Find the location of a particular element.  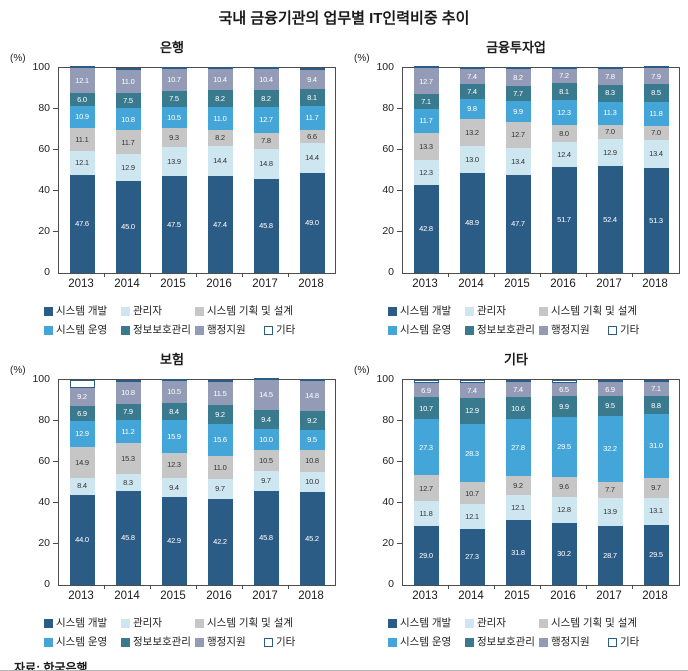

bar-segment: 11.3 is located at coordinates (610, 113).